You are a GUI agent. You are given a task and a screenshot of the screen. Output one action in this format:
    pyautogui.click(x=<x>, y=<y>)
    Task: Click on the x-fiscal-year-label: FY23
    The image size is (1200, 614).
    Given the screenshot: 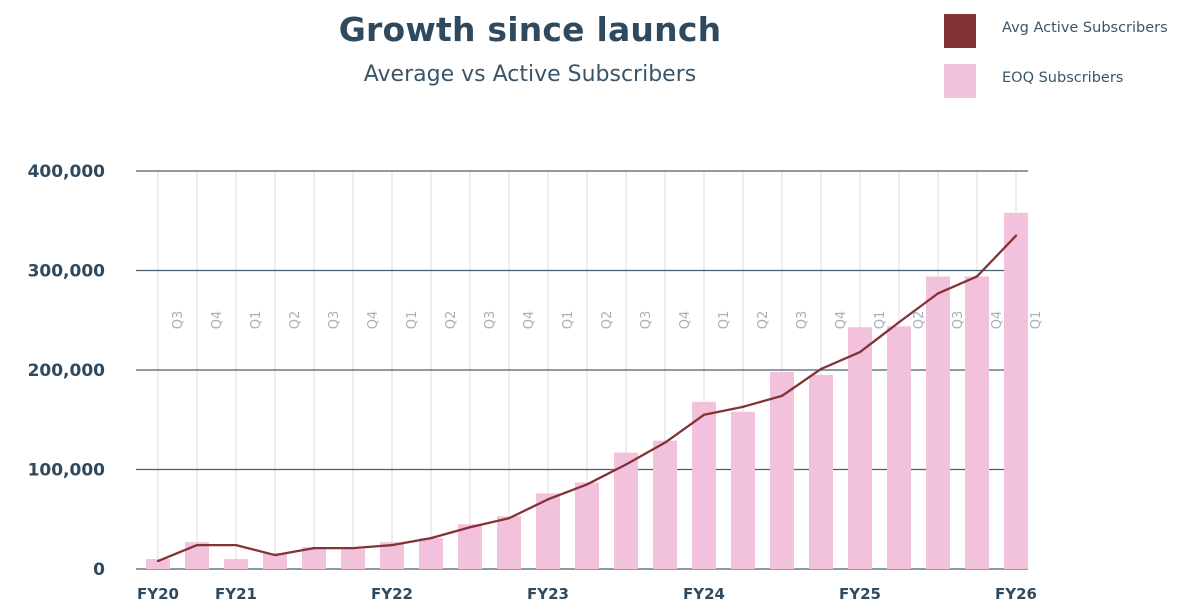 What is the action you would take?
    pyautogui.click(x=548, y=594)
    